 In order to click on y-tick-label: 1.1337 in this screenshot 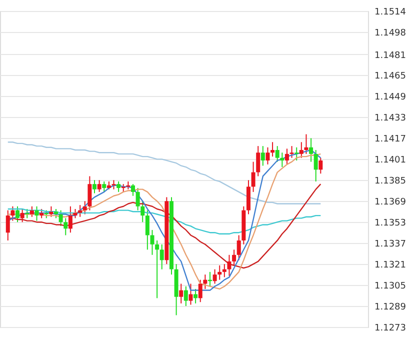, I will do `click(390, 245)`.